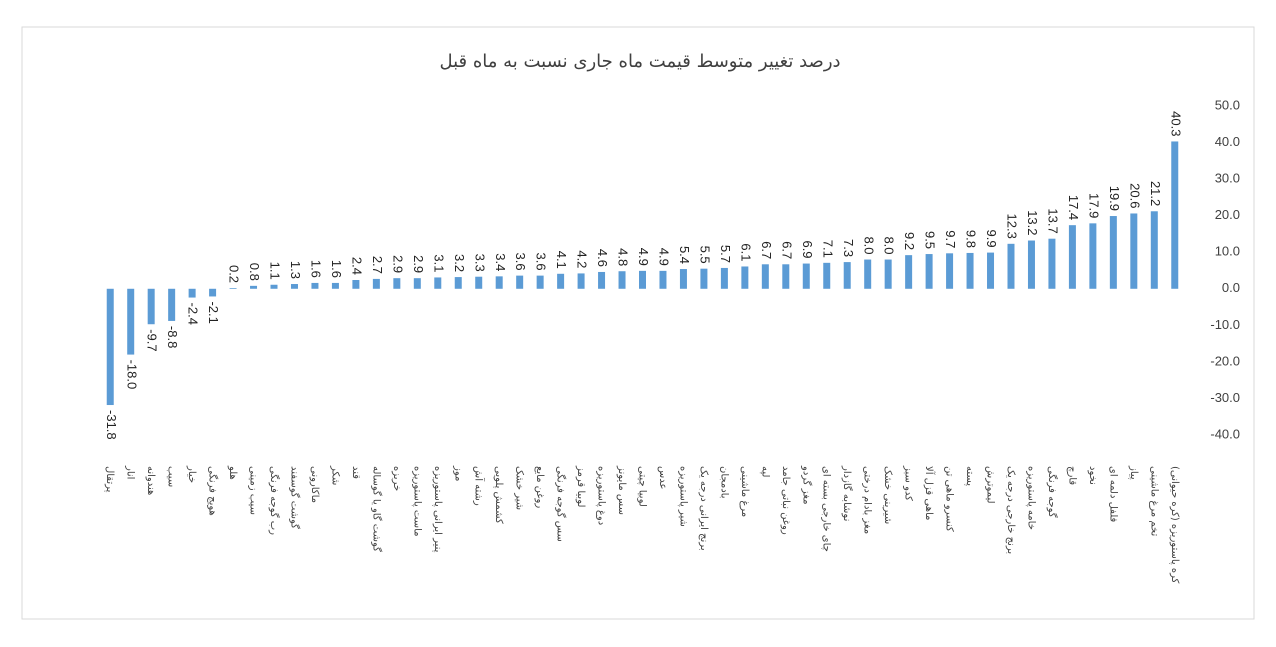 The width and height of the screenshot is (1276, 647). Describe the element at coordinates (1133, 472) in the screenshot. I see `x-tick-label: پیاز` at that location.